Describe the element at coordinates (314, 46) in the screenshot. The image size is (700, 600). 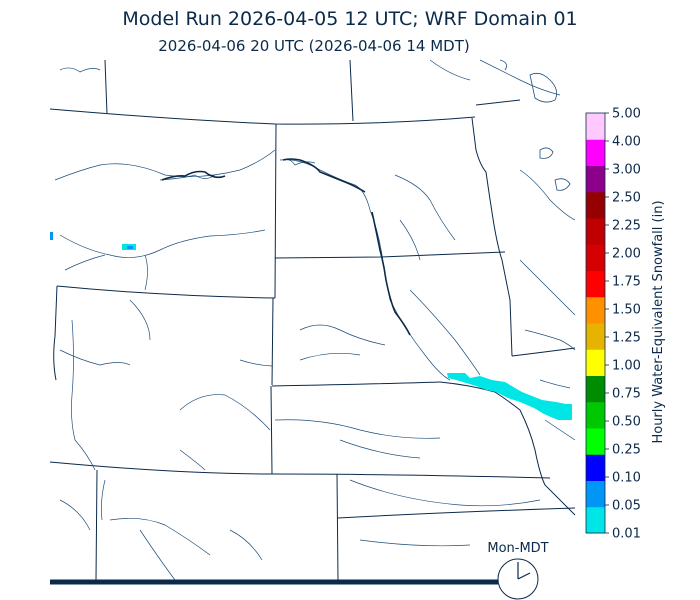
I see `valid-time-subtitle: 2026-04-06 20 UTC (2026-04-06 14 MDT)` at that location.